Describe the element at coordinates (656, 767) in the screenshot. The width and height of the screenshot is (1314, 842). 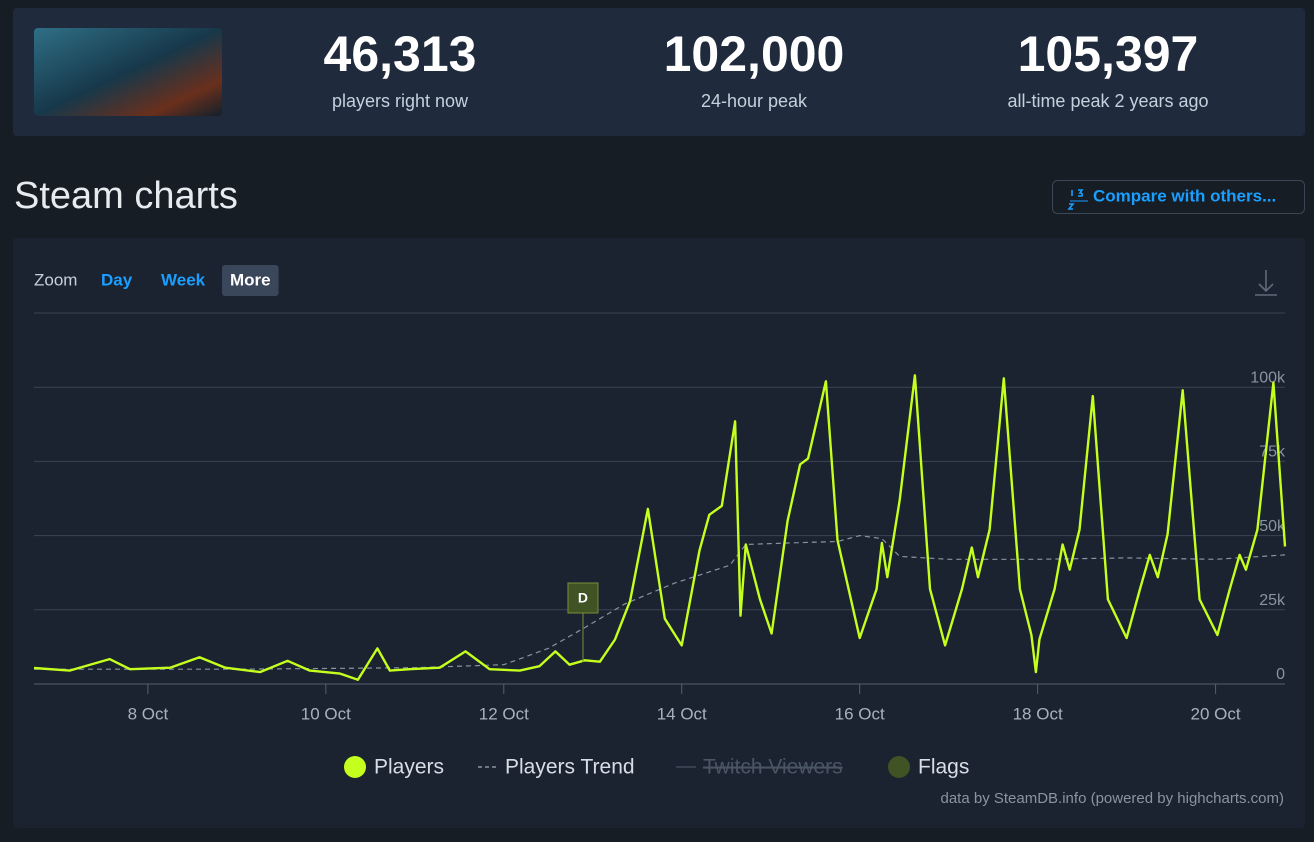
I see `legend: Players Players Trend Twitch Viewers Flags` at that location.